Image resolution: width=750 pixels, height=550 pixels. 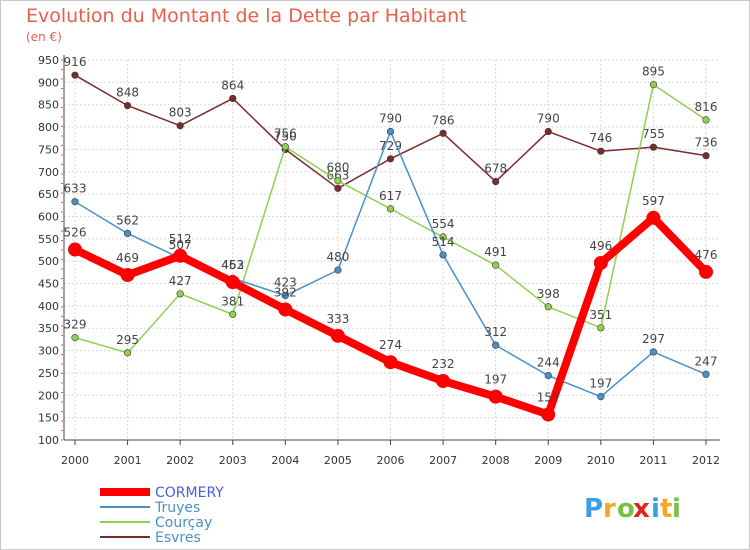 I want to click on y-tick-label: 100, so click(x=48, y=440).